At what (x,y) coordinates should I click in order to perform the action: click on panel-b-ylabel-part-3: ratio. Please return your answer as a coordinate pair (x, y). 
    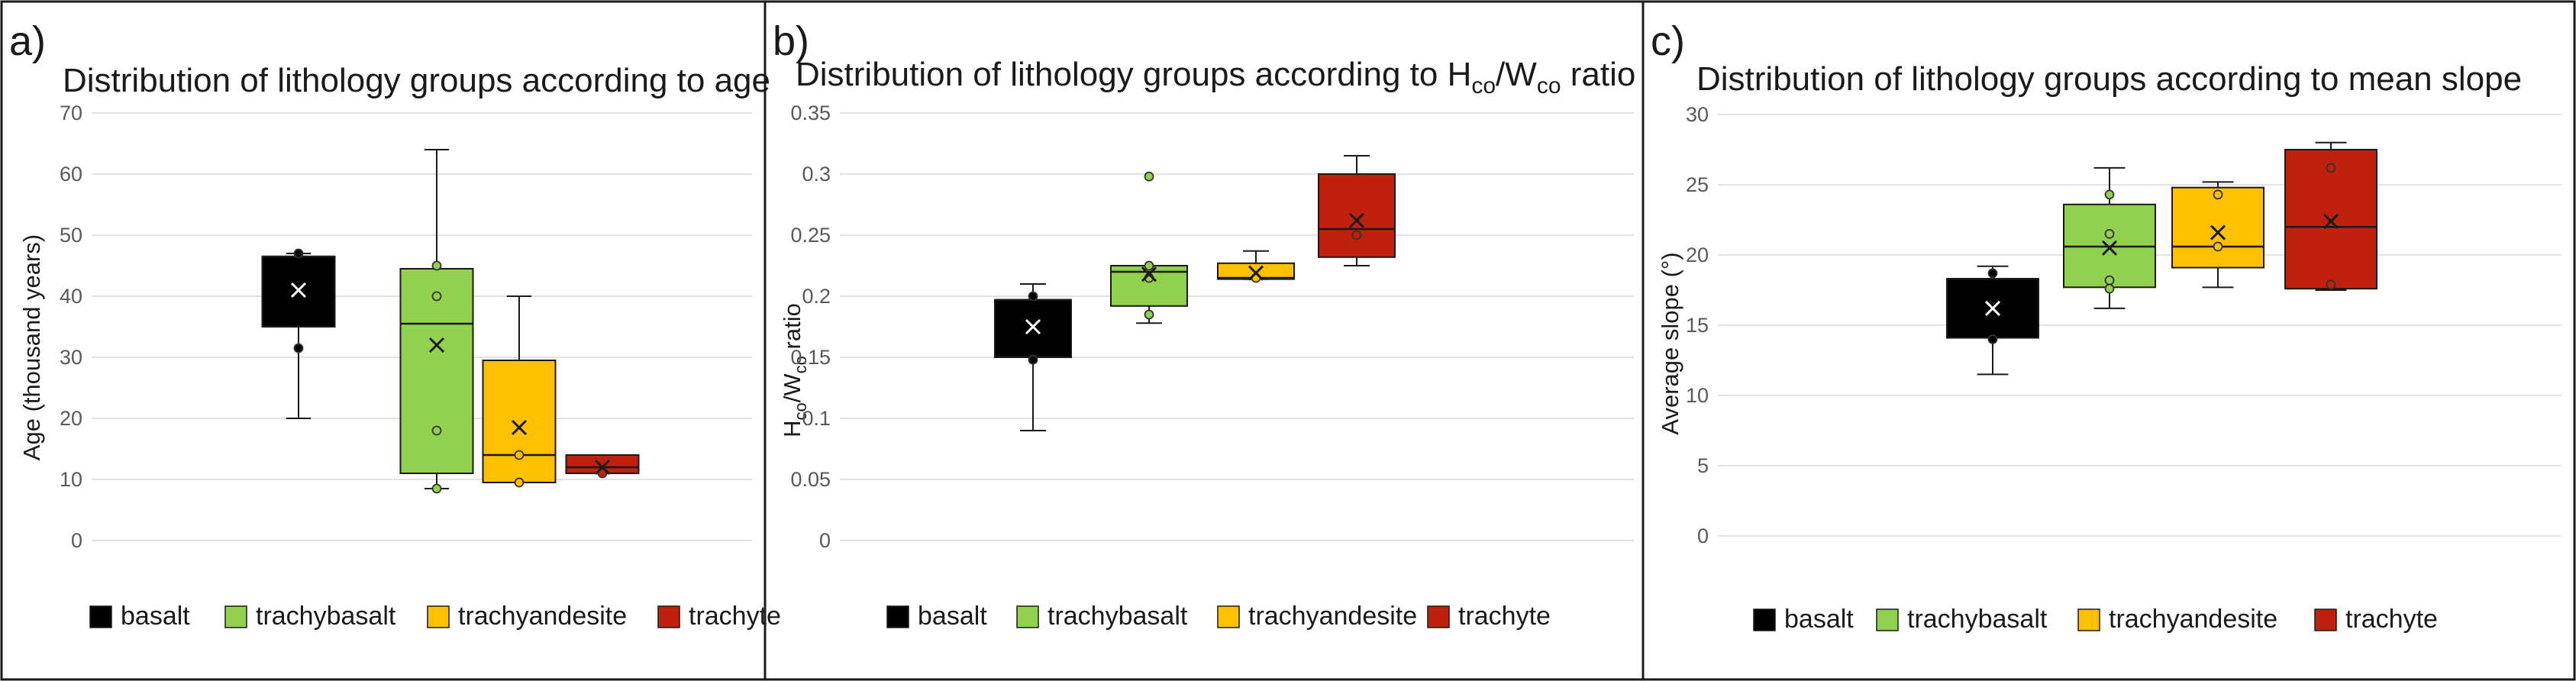
    Looking at the image, I should click on (792, 329).